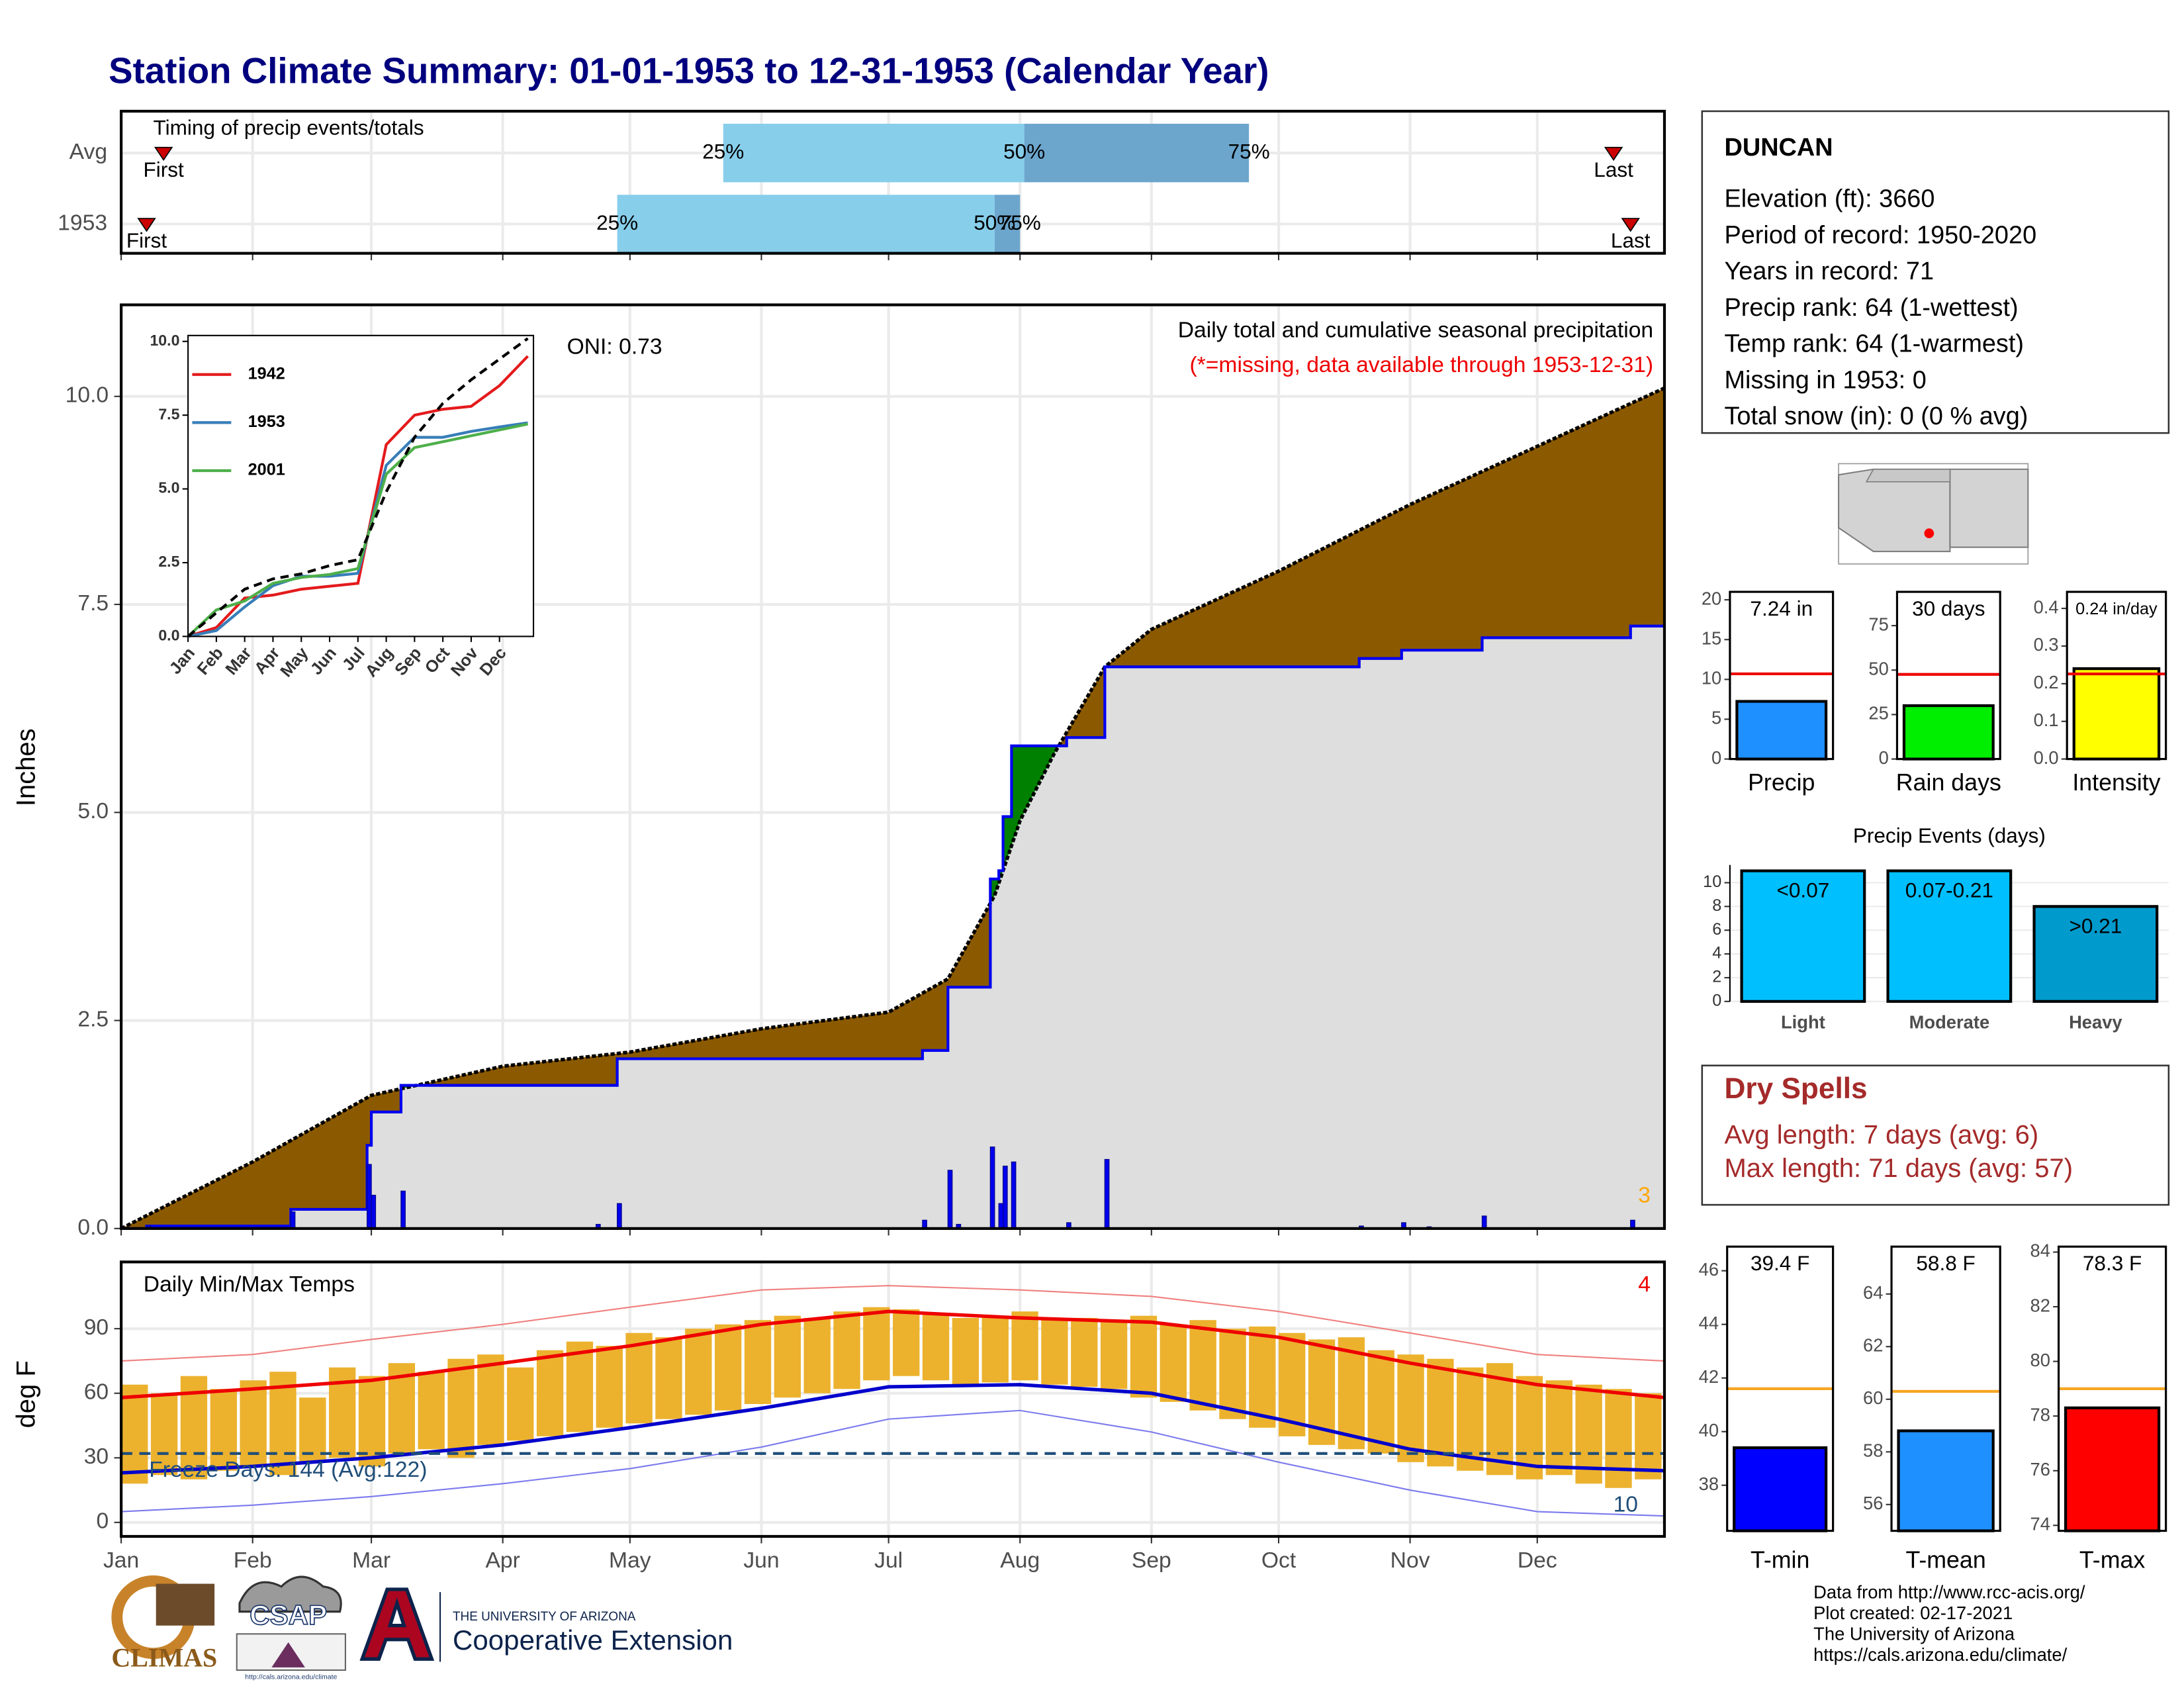 Image resolution: width=2184 pixels, height=1688 pixels. What do you see at coordinates (1781, 782) in the screenshot?
I see `category-label: Precip` at bounding box center [1781, 782].